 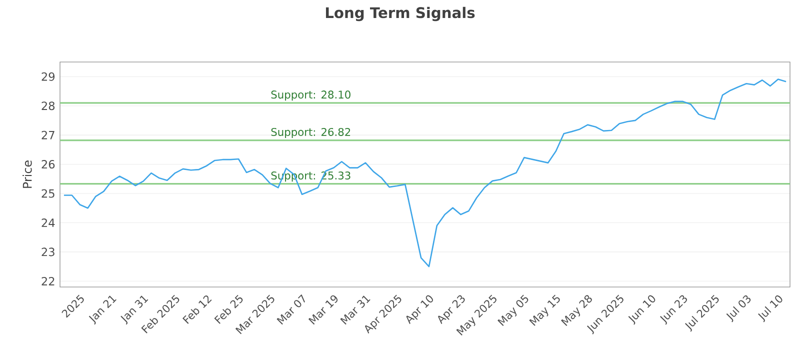 What do you see at coordinates (197, 309) in the screenshot?
I see `x-tick-label: Feb 12` at bounding box center [197, 309].